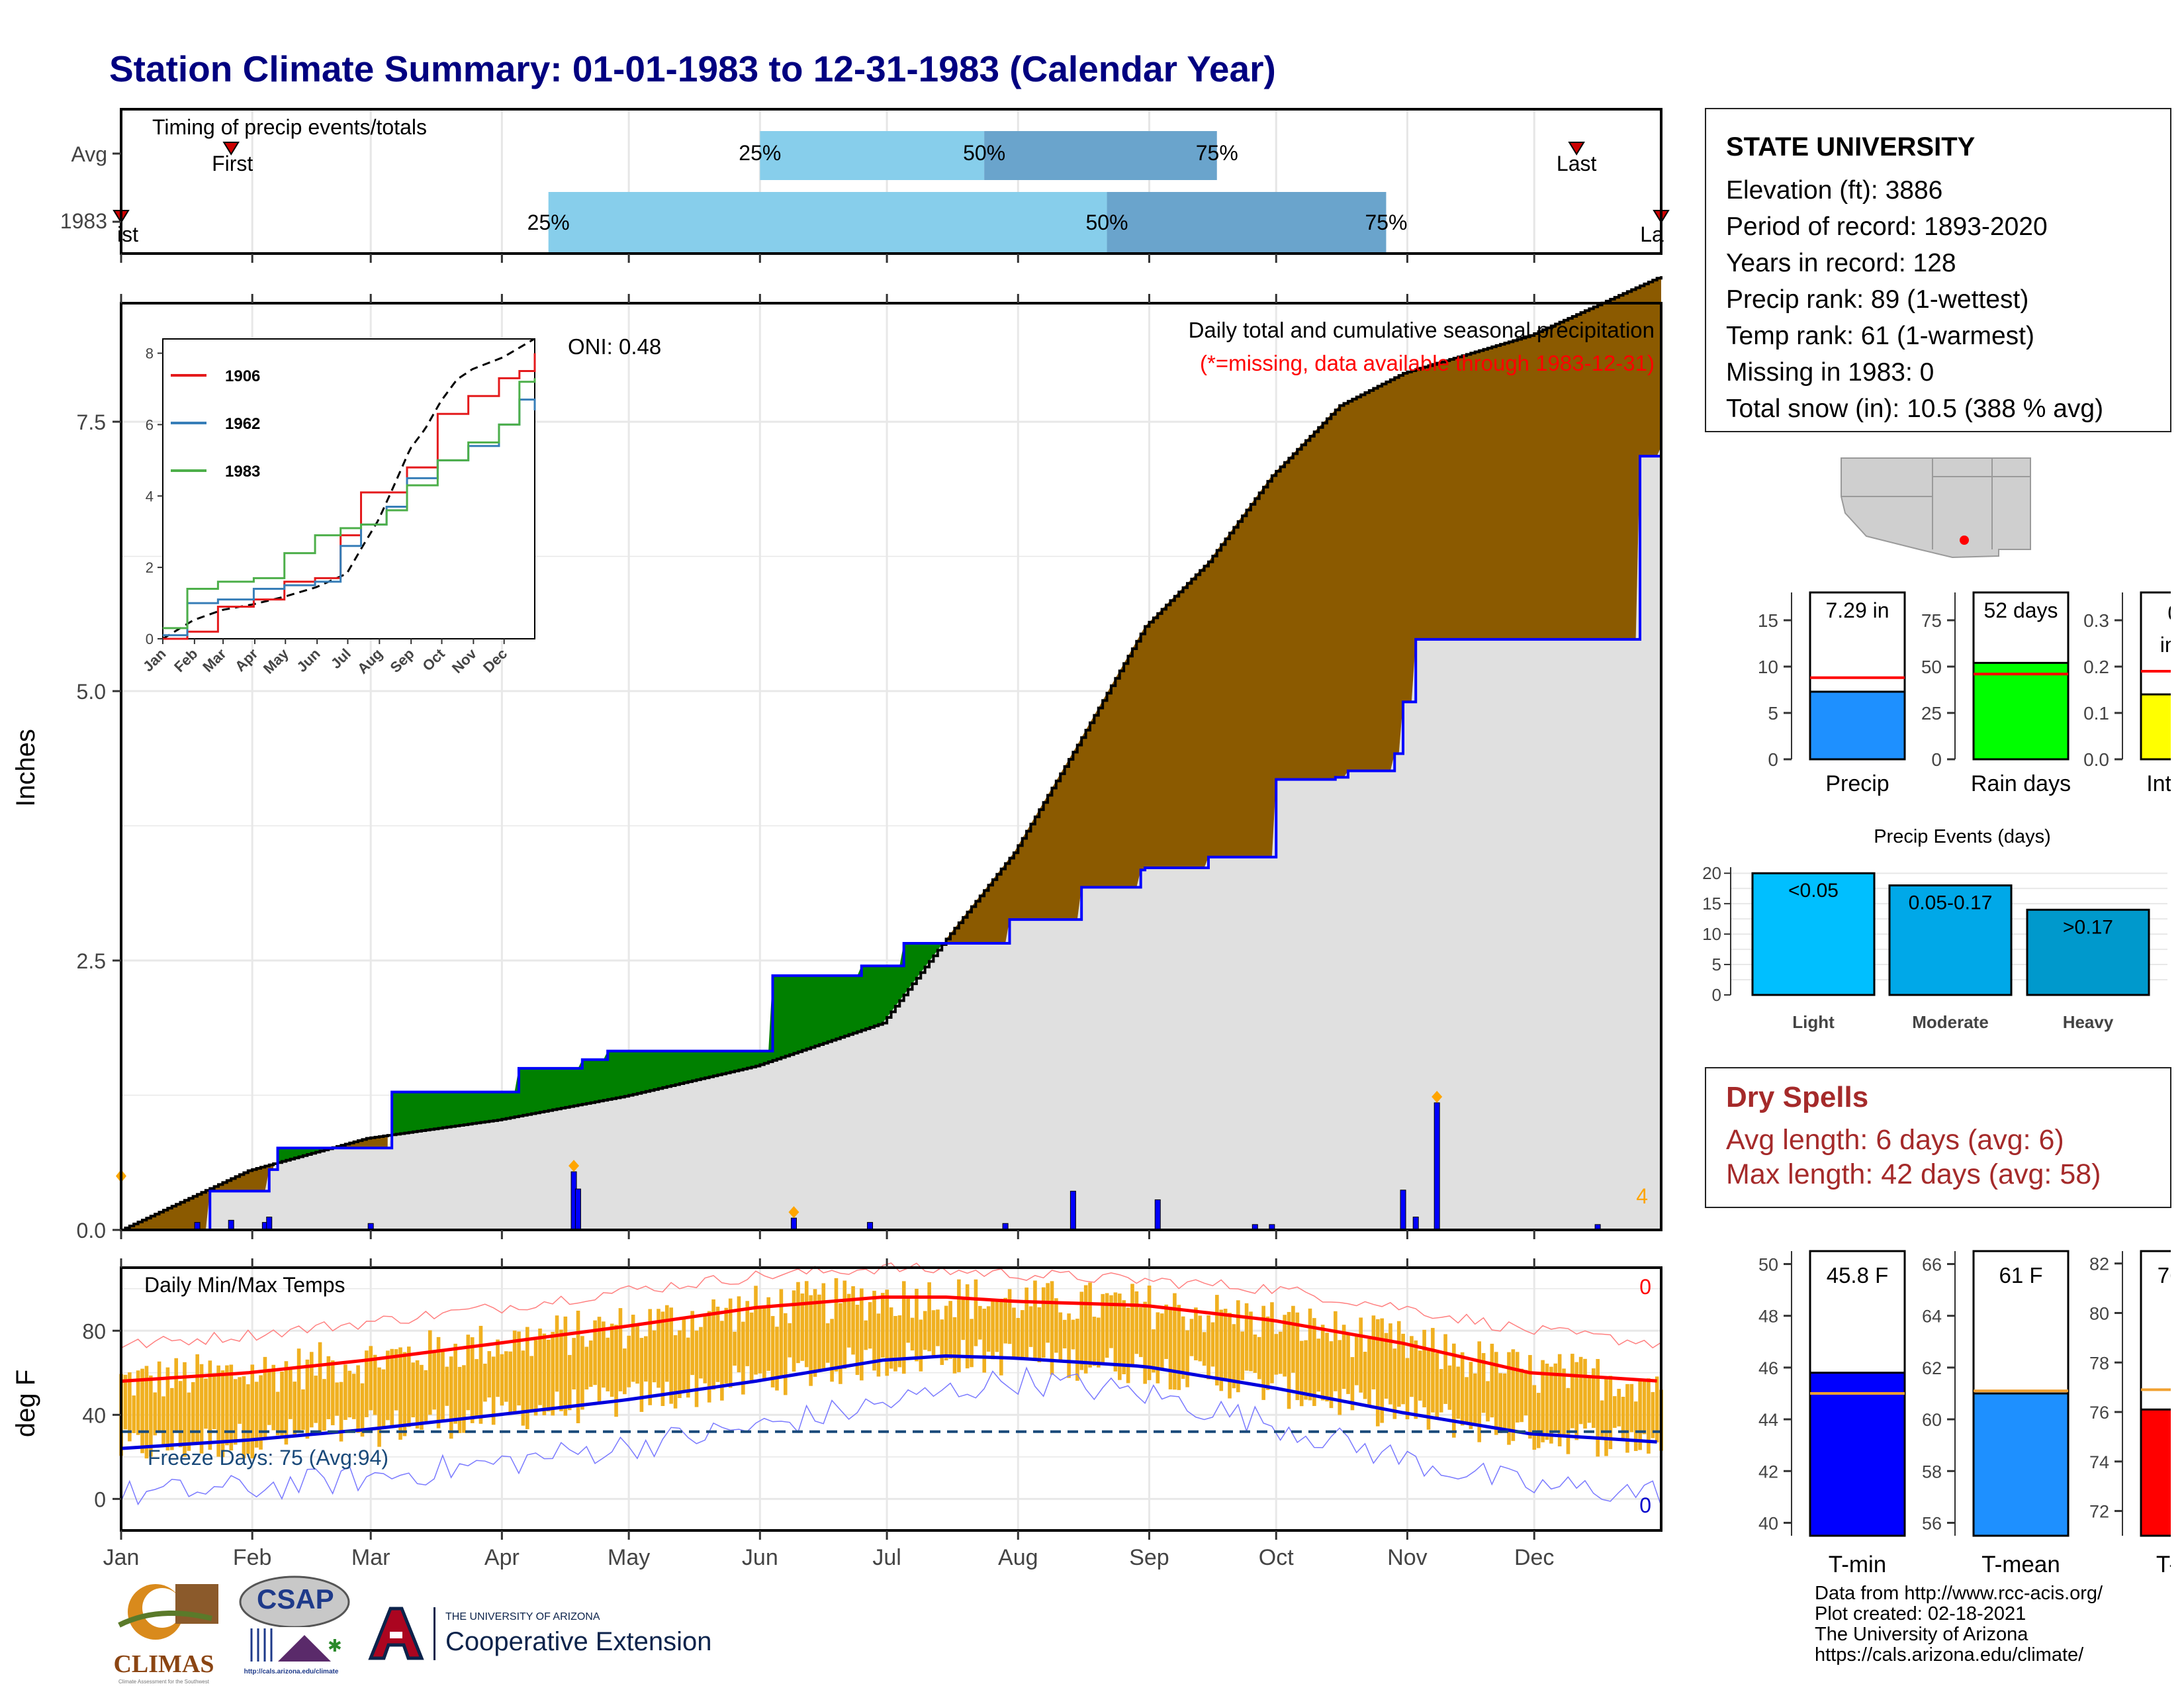 Image resolution: width=2184 pixels, height=1688 pixels. What do you see at coordinates (1951, 940) in the screenshot?
I see `events-bar` at bounding box center [1951, 940].